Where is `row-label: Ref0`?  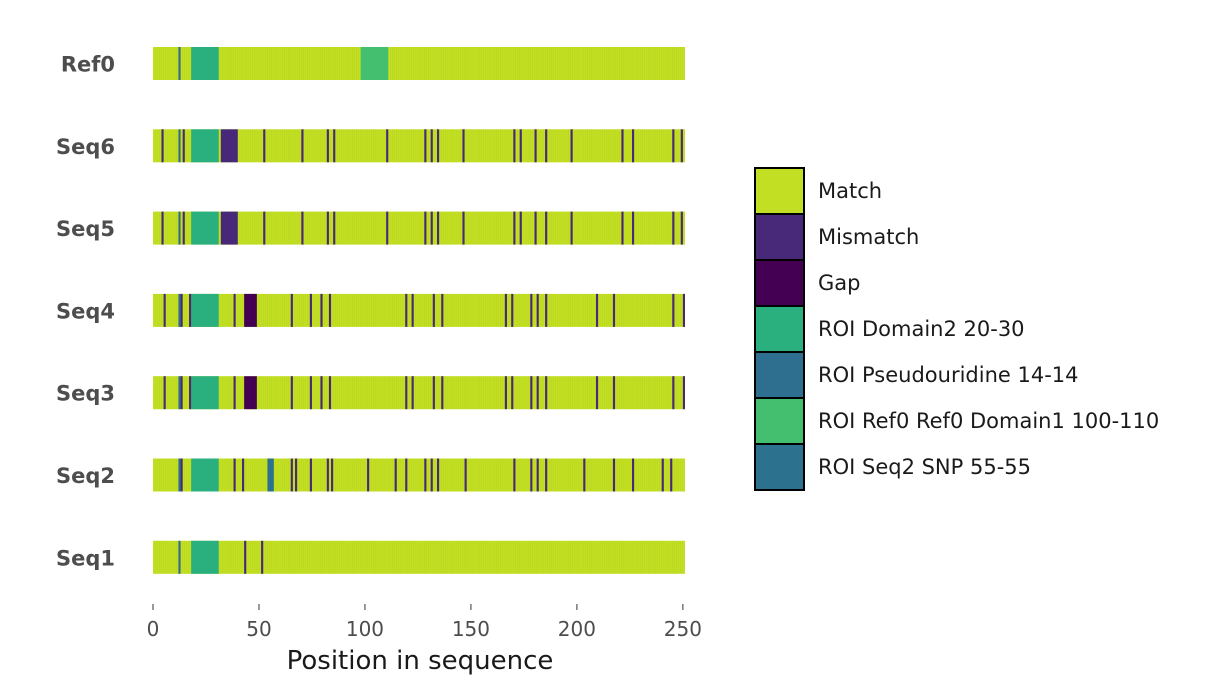 row-label: Ref0 is located at coordinates (88, 65).